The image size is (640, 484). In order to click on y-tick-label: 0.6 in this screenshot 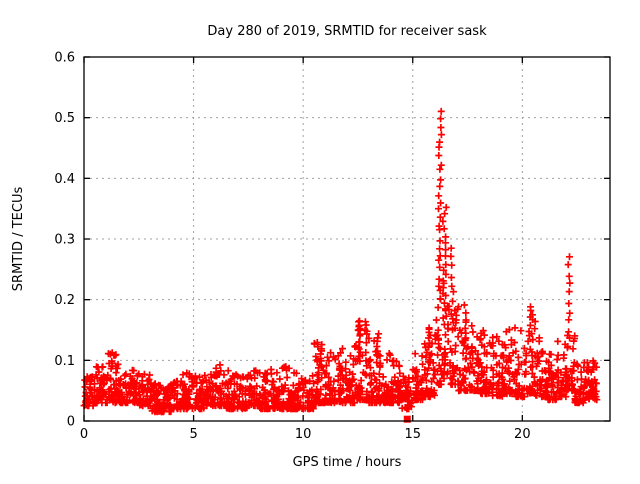, I will do `click(64, 58)`.